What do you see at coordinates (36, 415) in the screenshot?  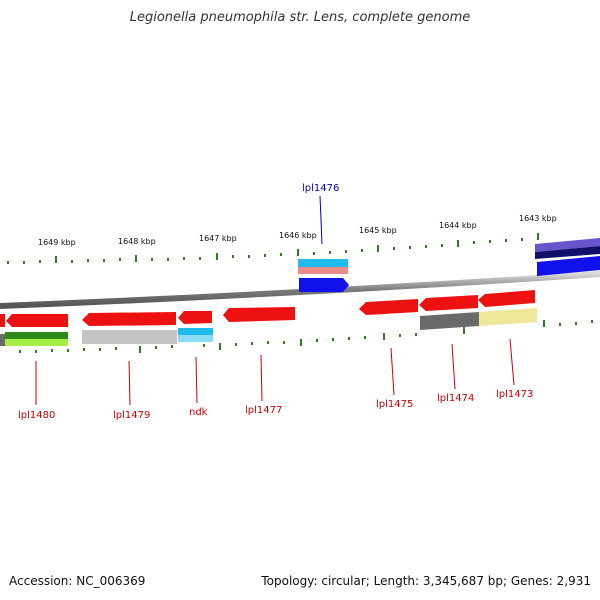 I see `gene-label-lpl1480: lpl1480` at bounding box center [36, 415].